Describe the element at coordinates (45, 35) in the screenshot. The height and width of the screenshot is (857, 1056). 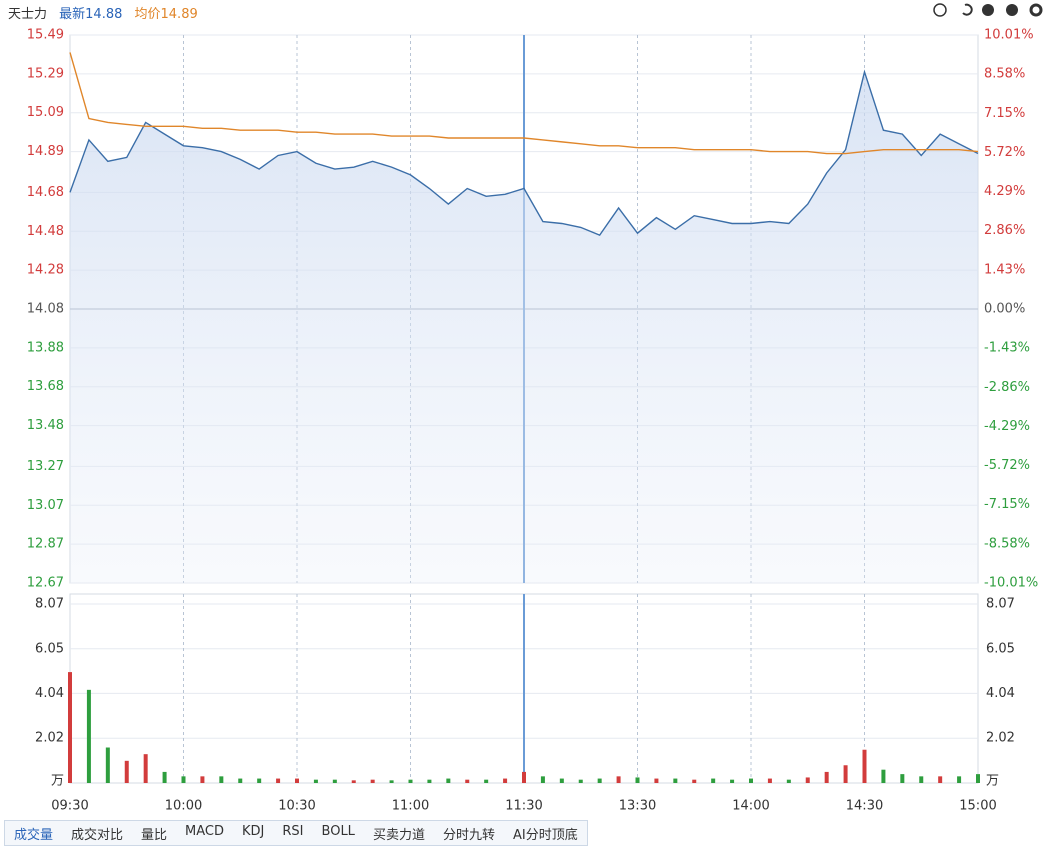
I see `y-tick-label: 15.49` at that location.